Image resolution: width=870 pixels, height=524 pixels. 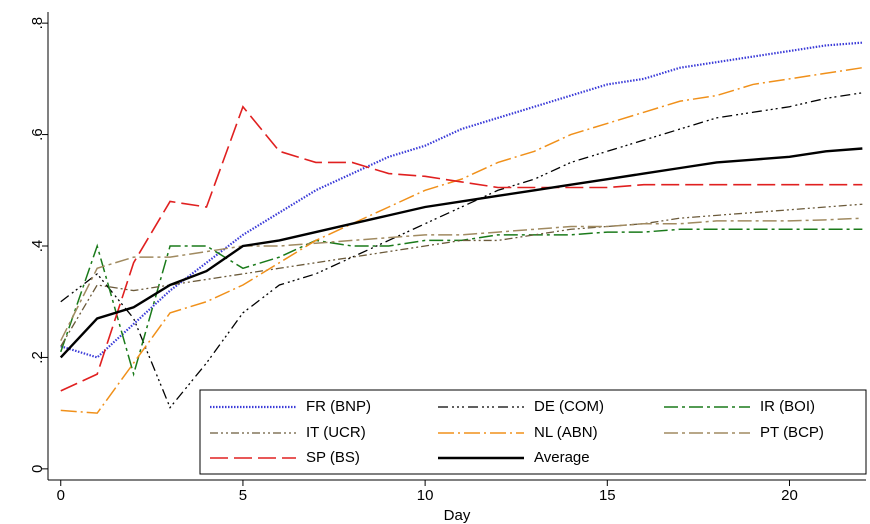 What do you see at coordinates (566, 432) in the screenshot?
I see `legend-label: NL (ABN)` at bounding box center [566, 432].